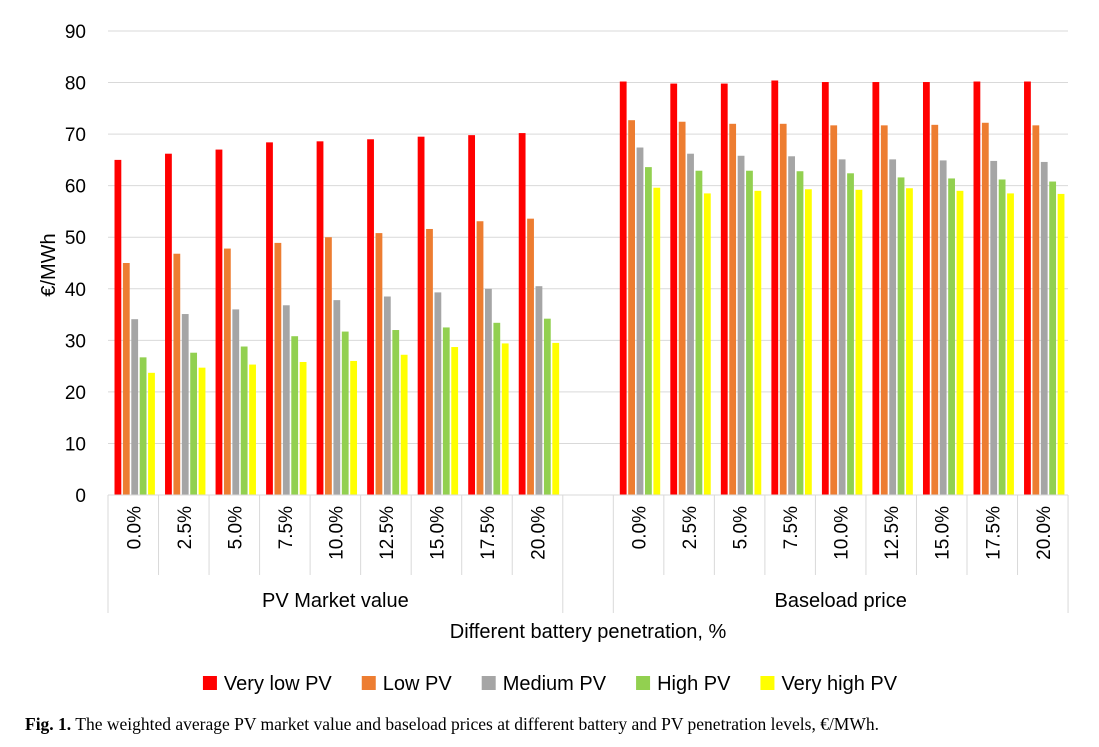  I want to click on y-tick-label-6: 60, so click(75, 187).